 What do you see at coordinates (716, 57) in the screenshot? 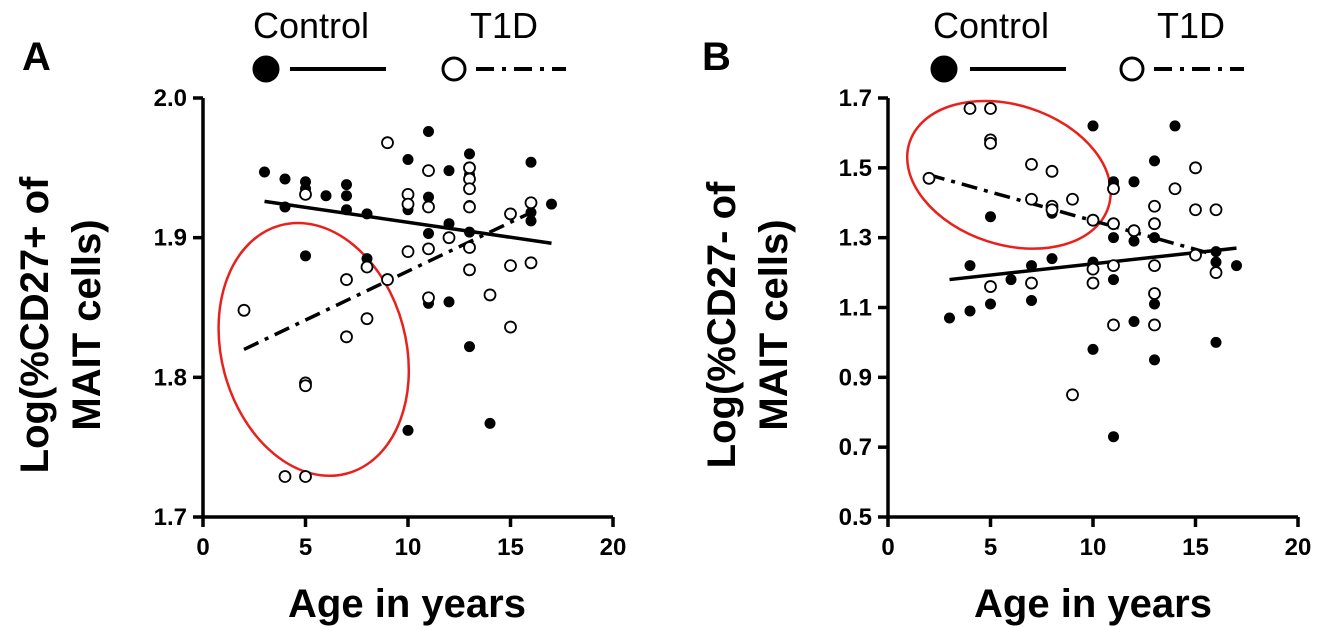
I see `panel-b-letter: B` at bounding box center [716, 57].